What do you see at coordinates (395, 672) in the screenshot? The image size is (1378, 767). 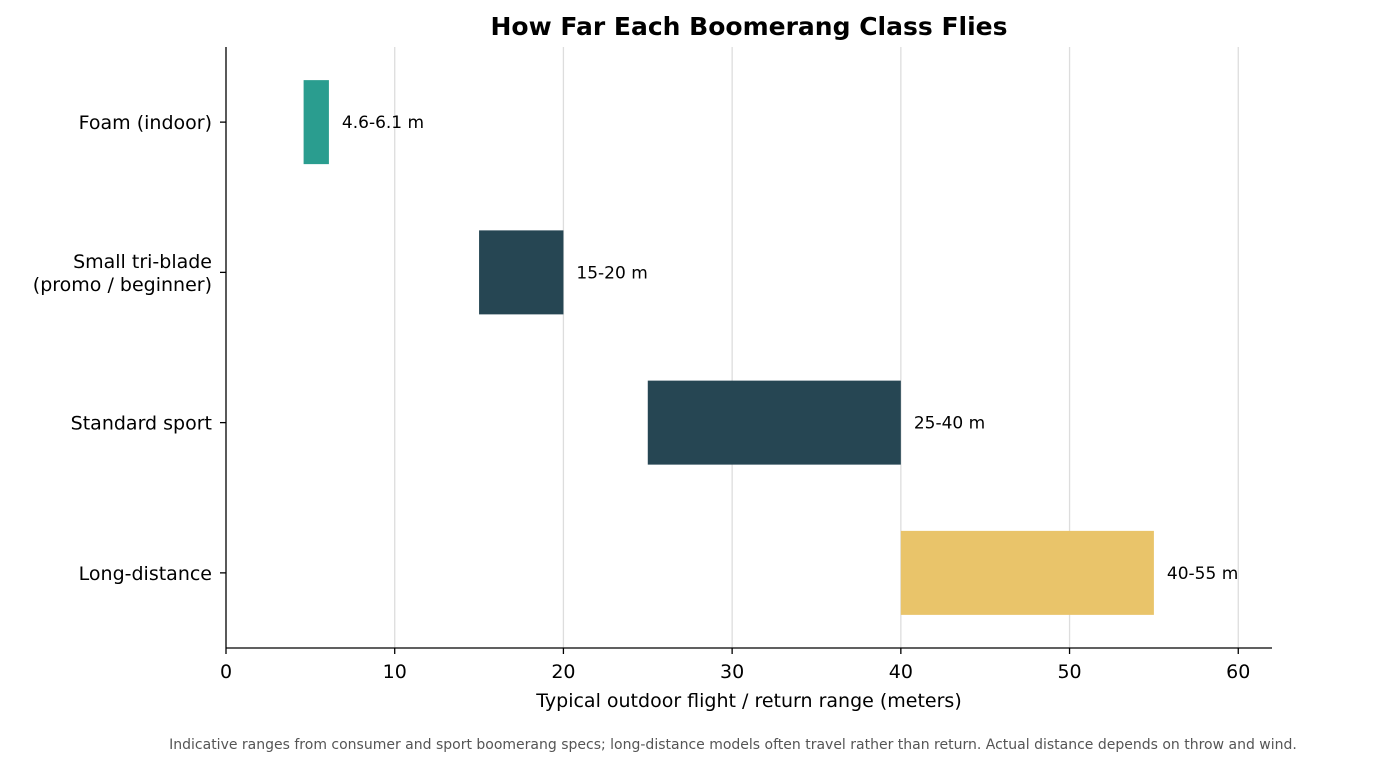 I see `x-tick-label: 10` at bounding box center [395, 672].